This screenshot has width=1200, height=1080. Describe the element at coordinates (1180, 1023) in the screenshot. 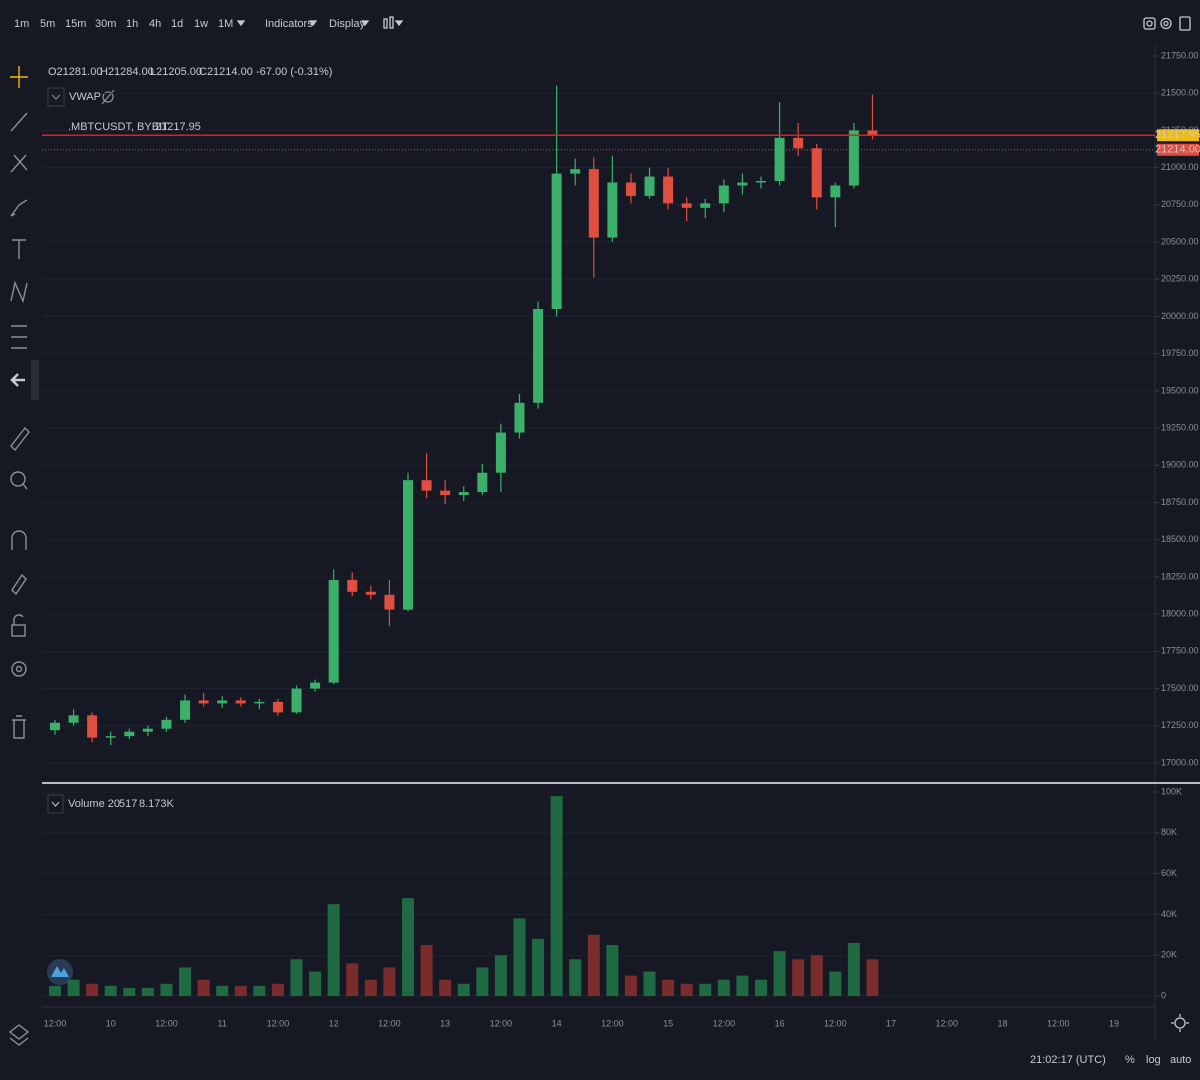

I see `time-settings-button` at that location.